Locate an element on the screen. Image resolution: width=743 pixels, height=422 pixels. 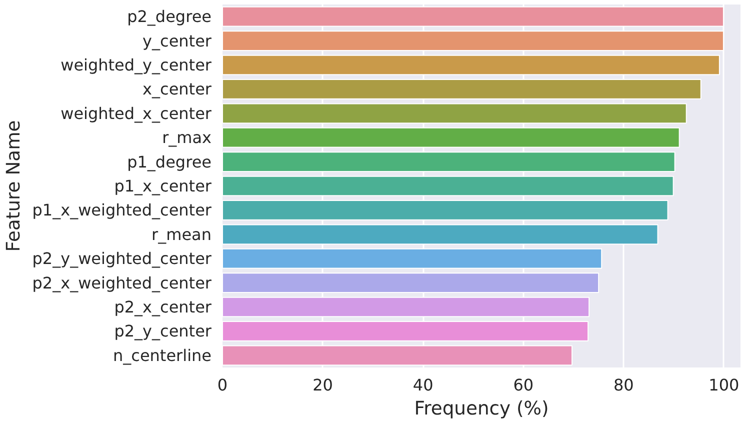
y-tick-label: p1_degree is located at coordinates (169, 162).